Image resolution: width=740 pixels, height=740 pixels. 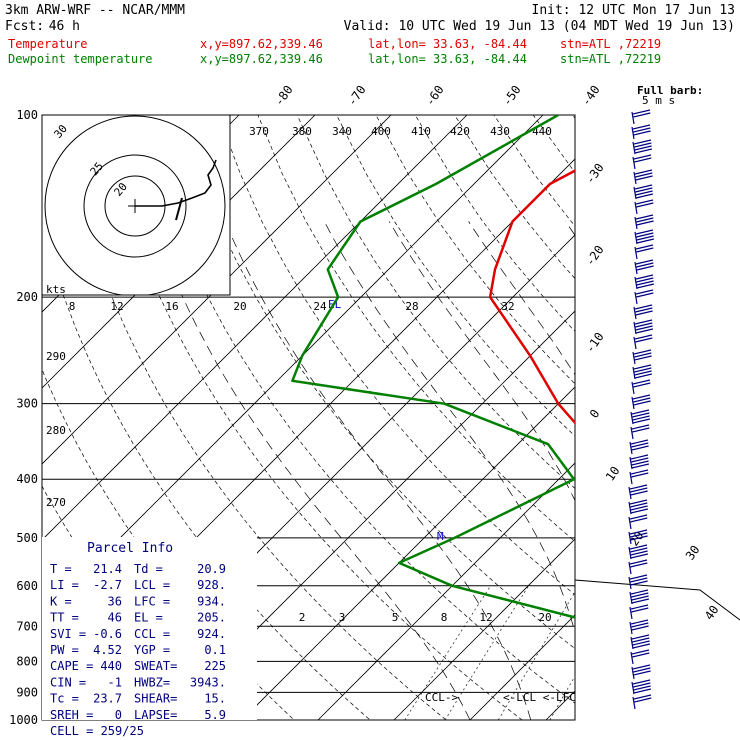 What do you see at coordinates (658, 100) in the screenshot?
I see `barb-legend-unit: 5 m s` at bounding box center [658, 100].